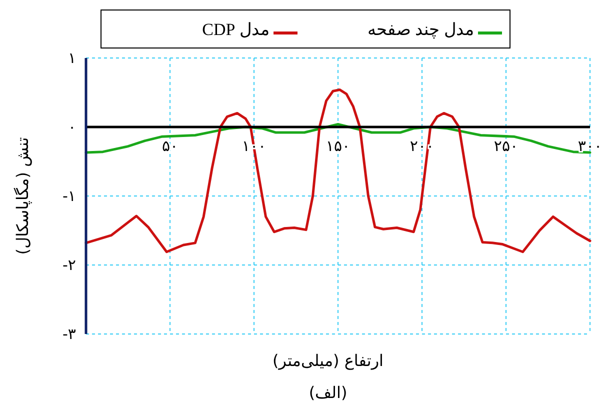  What do you see at coordinates (236, 29) in the screenshot?
I see `legend-label: مدل CDP` at bounding box center [236, 29].